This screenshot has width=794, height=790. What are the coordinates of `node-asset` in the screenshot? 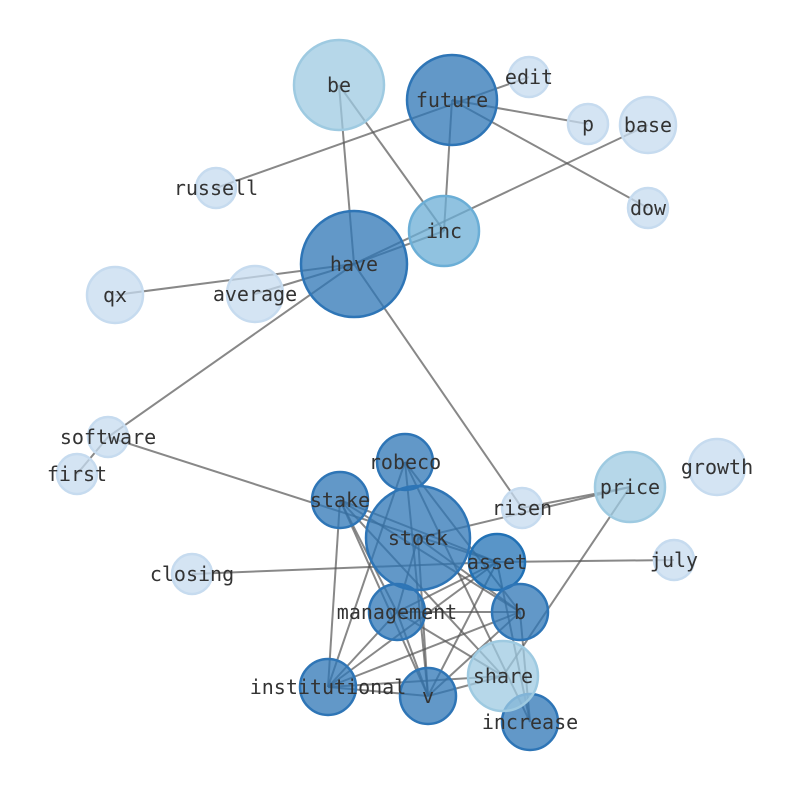 It's located at (497, 562).